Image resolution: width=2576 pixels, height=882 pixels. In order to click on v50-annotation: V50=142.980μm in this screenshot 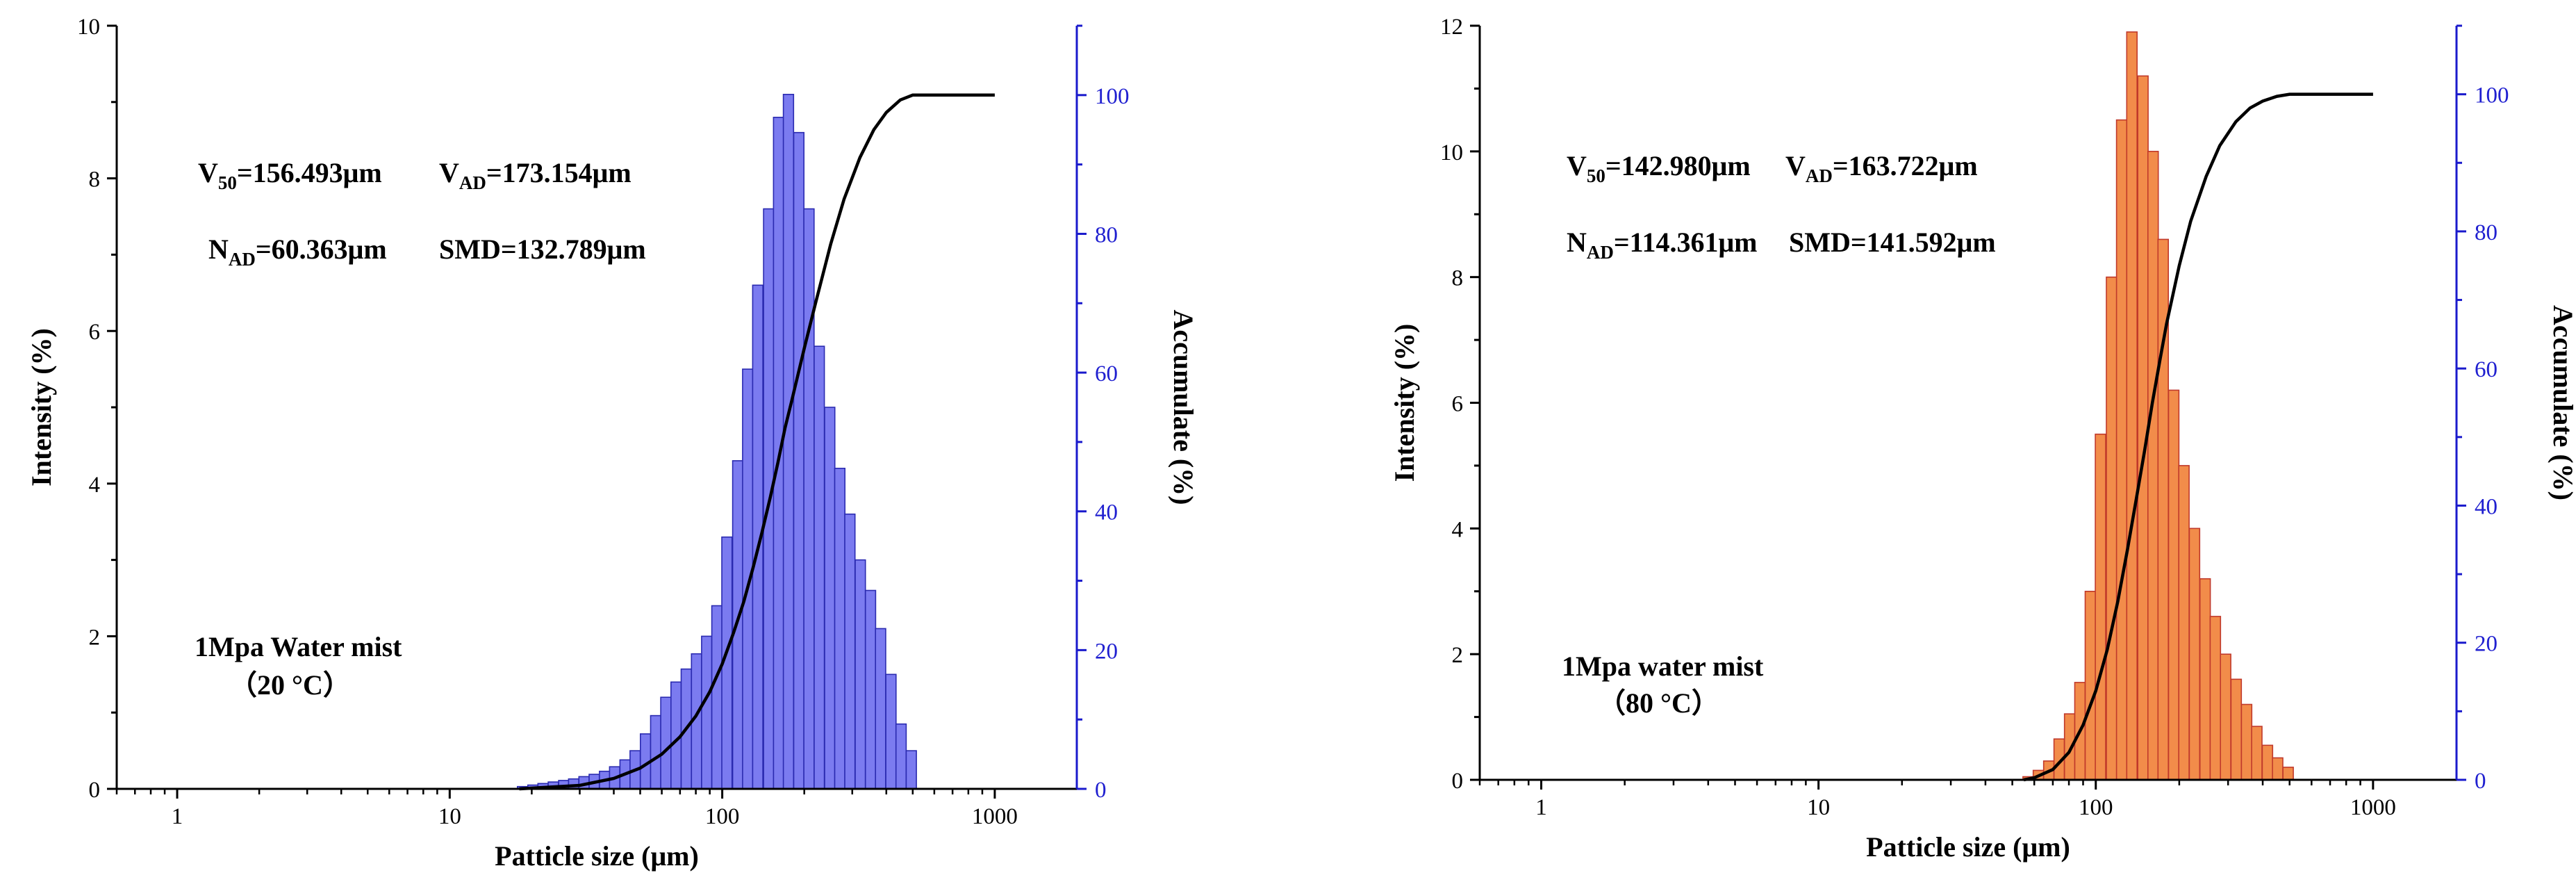, I will do `click(1659, 168)`.